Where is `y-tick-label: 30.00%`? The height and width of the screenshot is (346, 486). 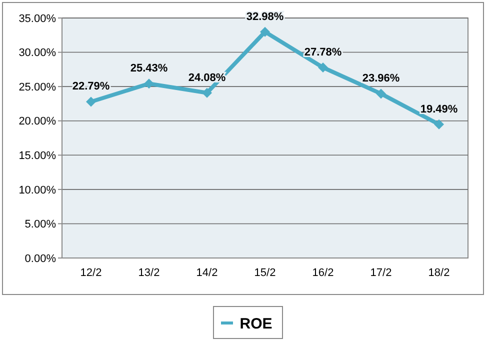 y-tick-label: 30.00% is located at coordinates (37, 53).